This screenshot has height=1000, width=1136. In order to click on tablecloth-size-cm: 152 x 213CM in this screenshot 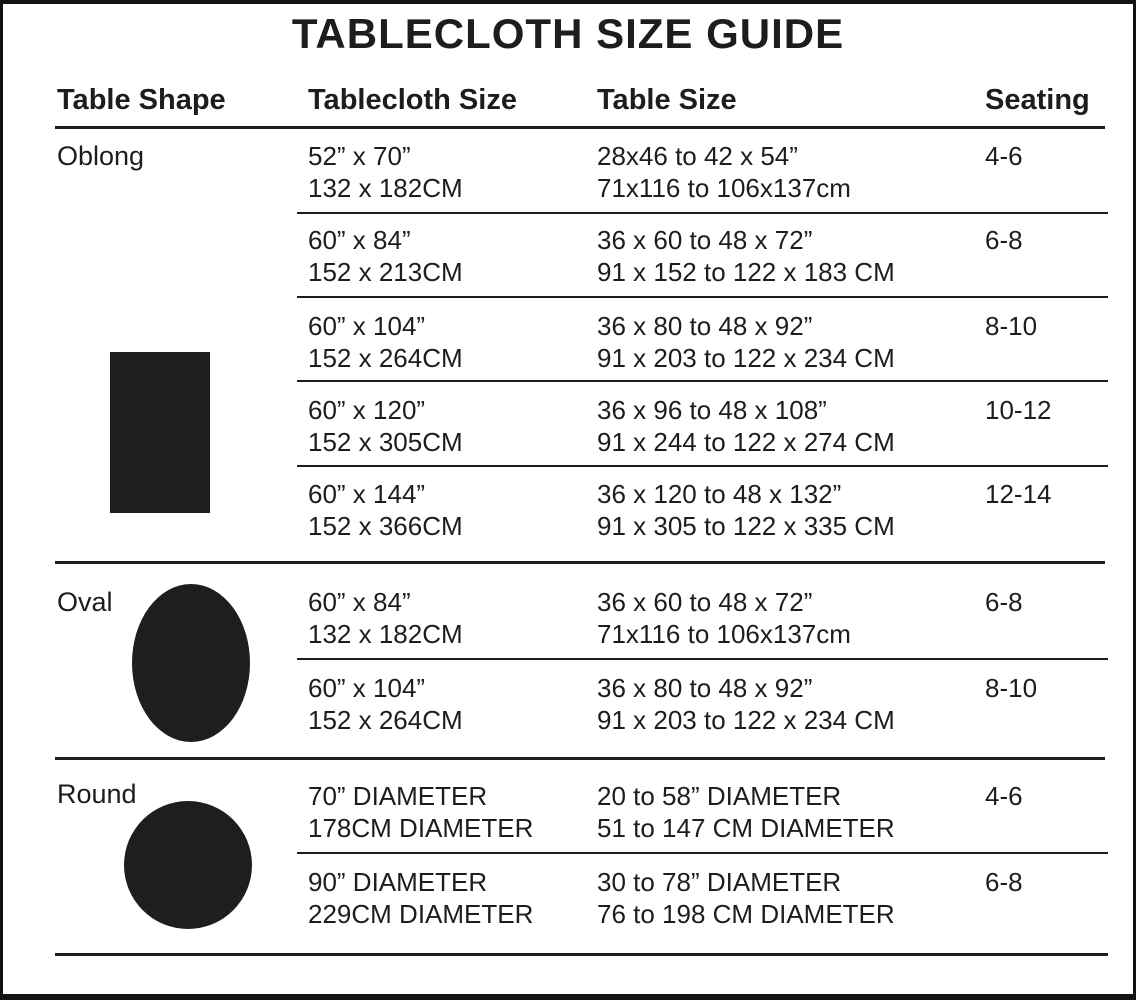, I will do `click(385, 272)`.